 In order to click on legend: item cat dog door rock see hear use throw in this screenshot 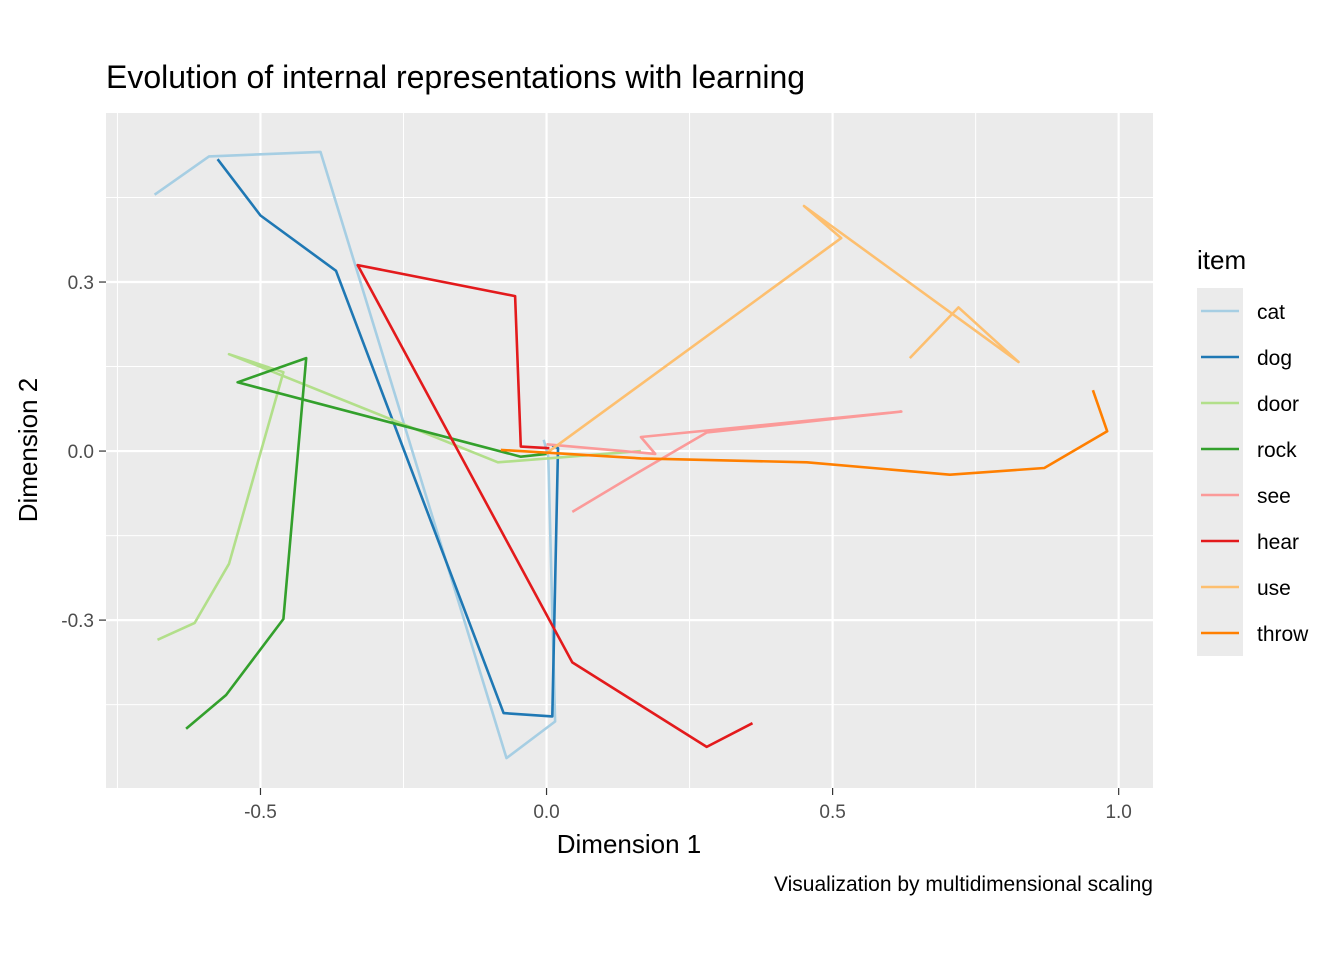, I will do `click(1253, 450)`.